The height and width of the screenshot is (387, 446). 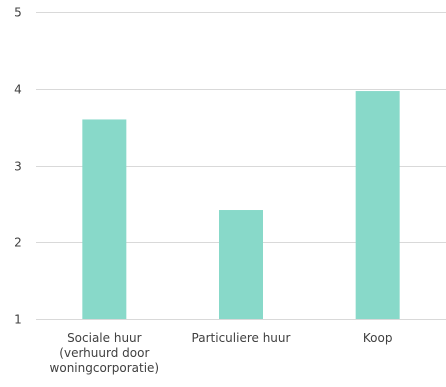 What do you see at coordinates (18, 243) in the screenshot?
I see `y-tick-label: 2` at bounding box center [18, 243].